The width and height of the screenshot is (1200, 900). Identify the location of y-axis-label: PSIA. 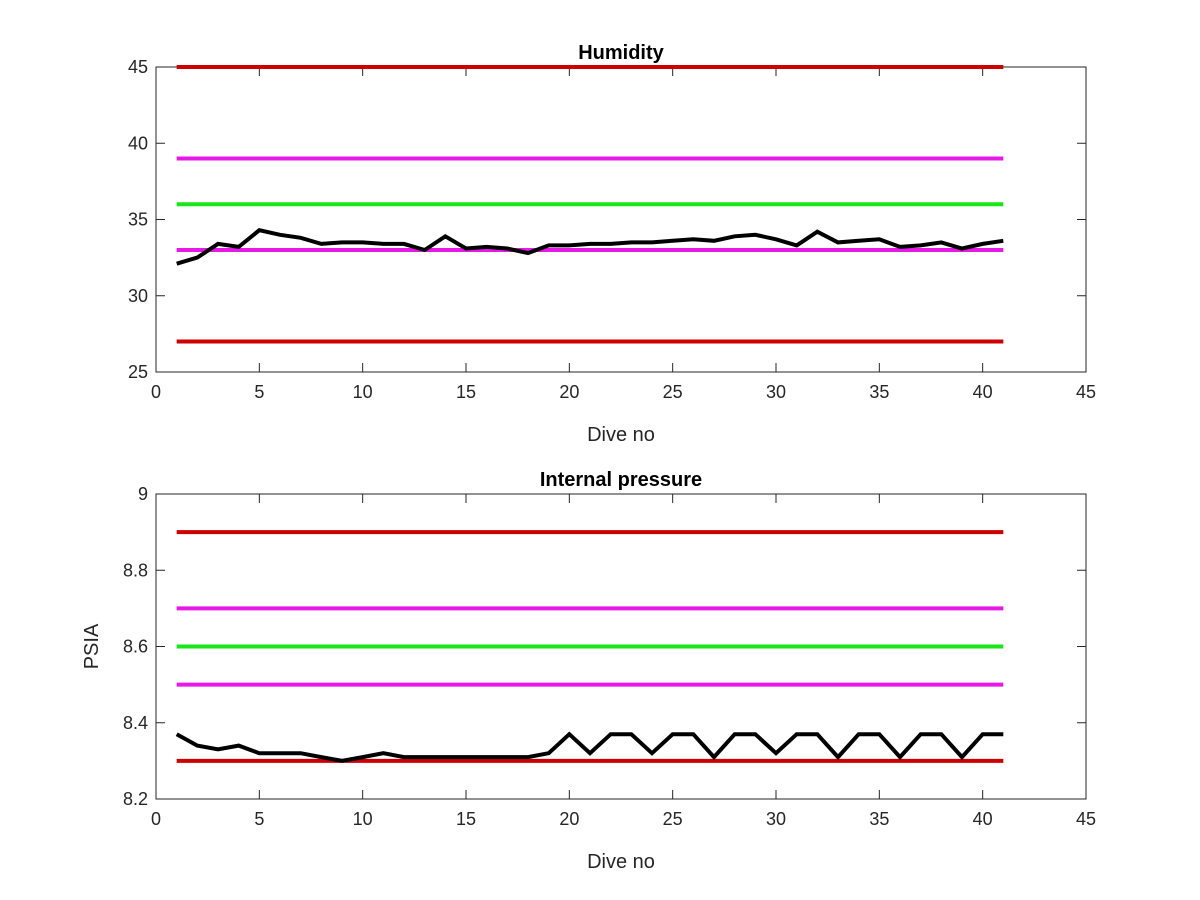
(92, 646).